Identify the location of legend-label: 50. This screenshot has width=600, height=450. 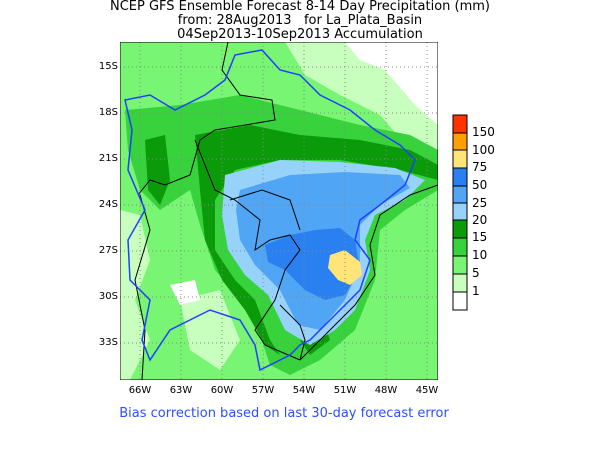
(480, 185).